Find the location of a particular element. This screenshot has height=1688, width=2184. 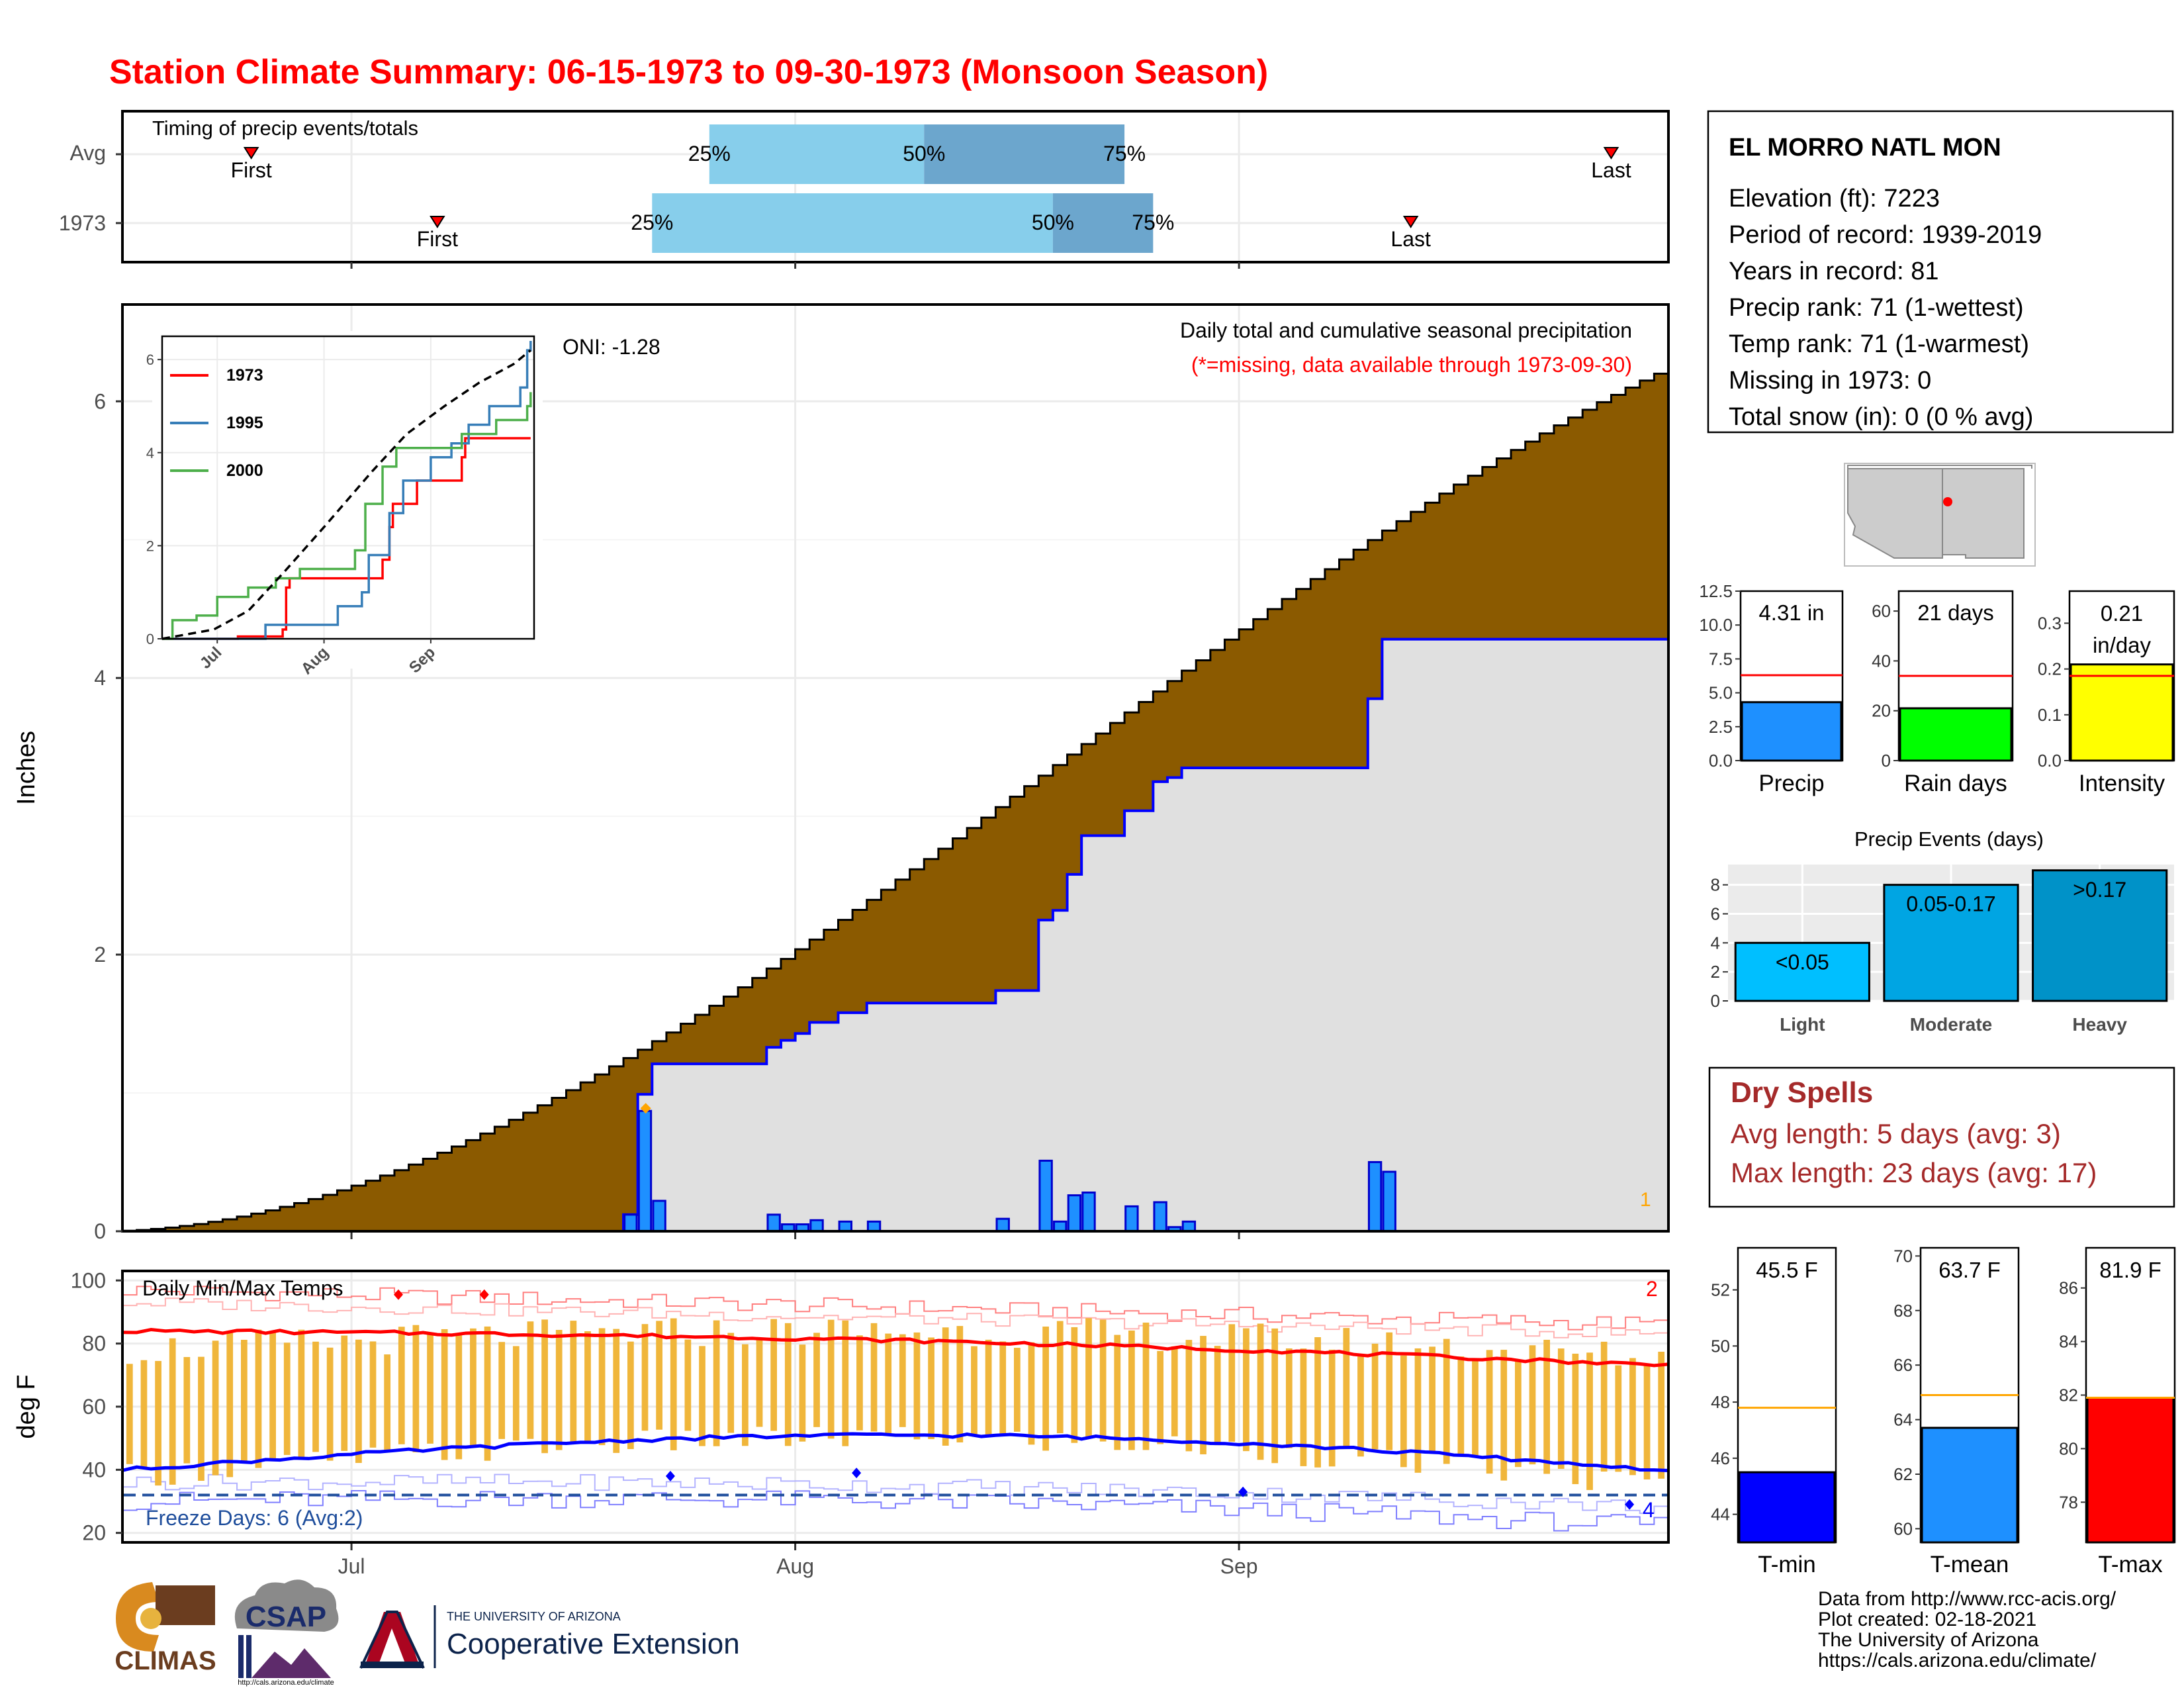

summary-bar-value-unit: in/day is located at coordinates (2122, 645).